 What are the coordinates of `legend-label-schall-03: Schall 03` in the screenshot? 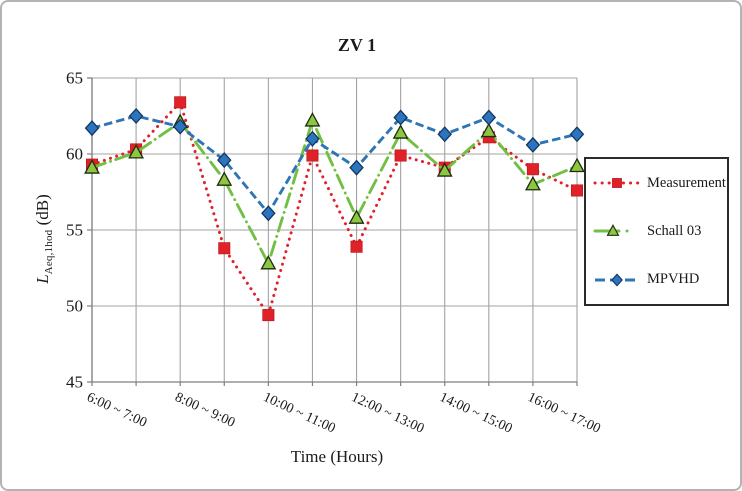 It's located at (674, 230).